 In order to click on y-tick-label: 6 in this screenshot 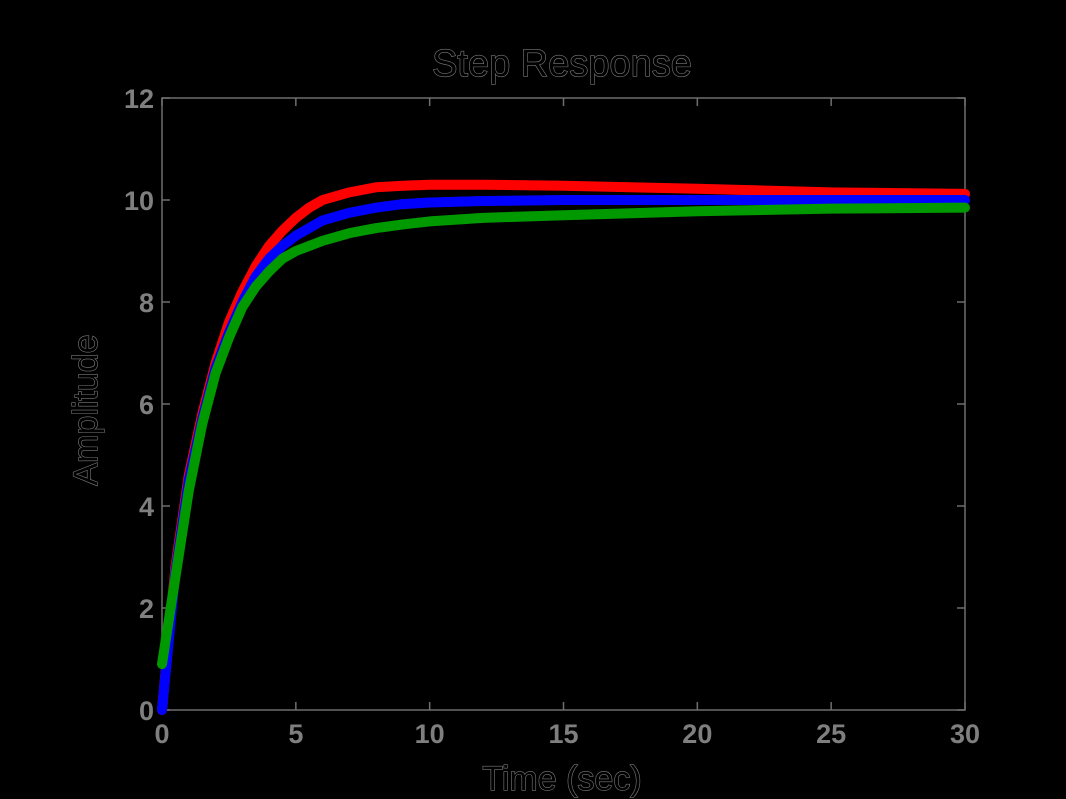, I will do `click(146, 405)`.